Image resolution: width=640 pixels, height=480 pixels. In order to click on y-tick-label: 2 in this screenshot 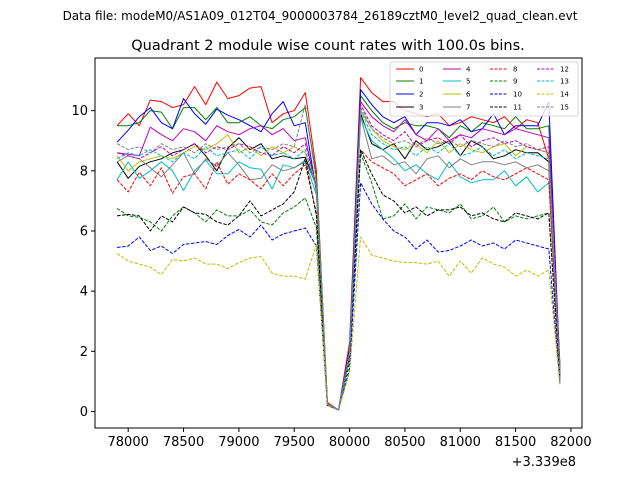, I will do `click(84, 352)`.